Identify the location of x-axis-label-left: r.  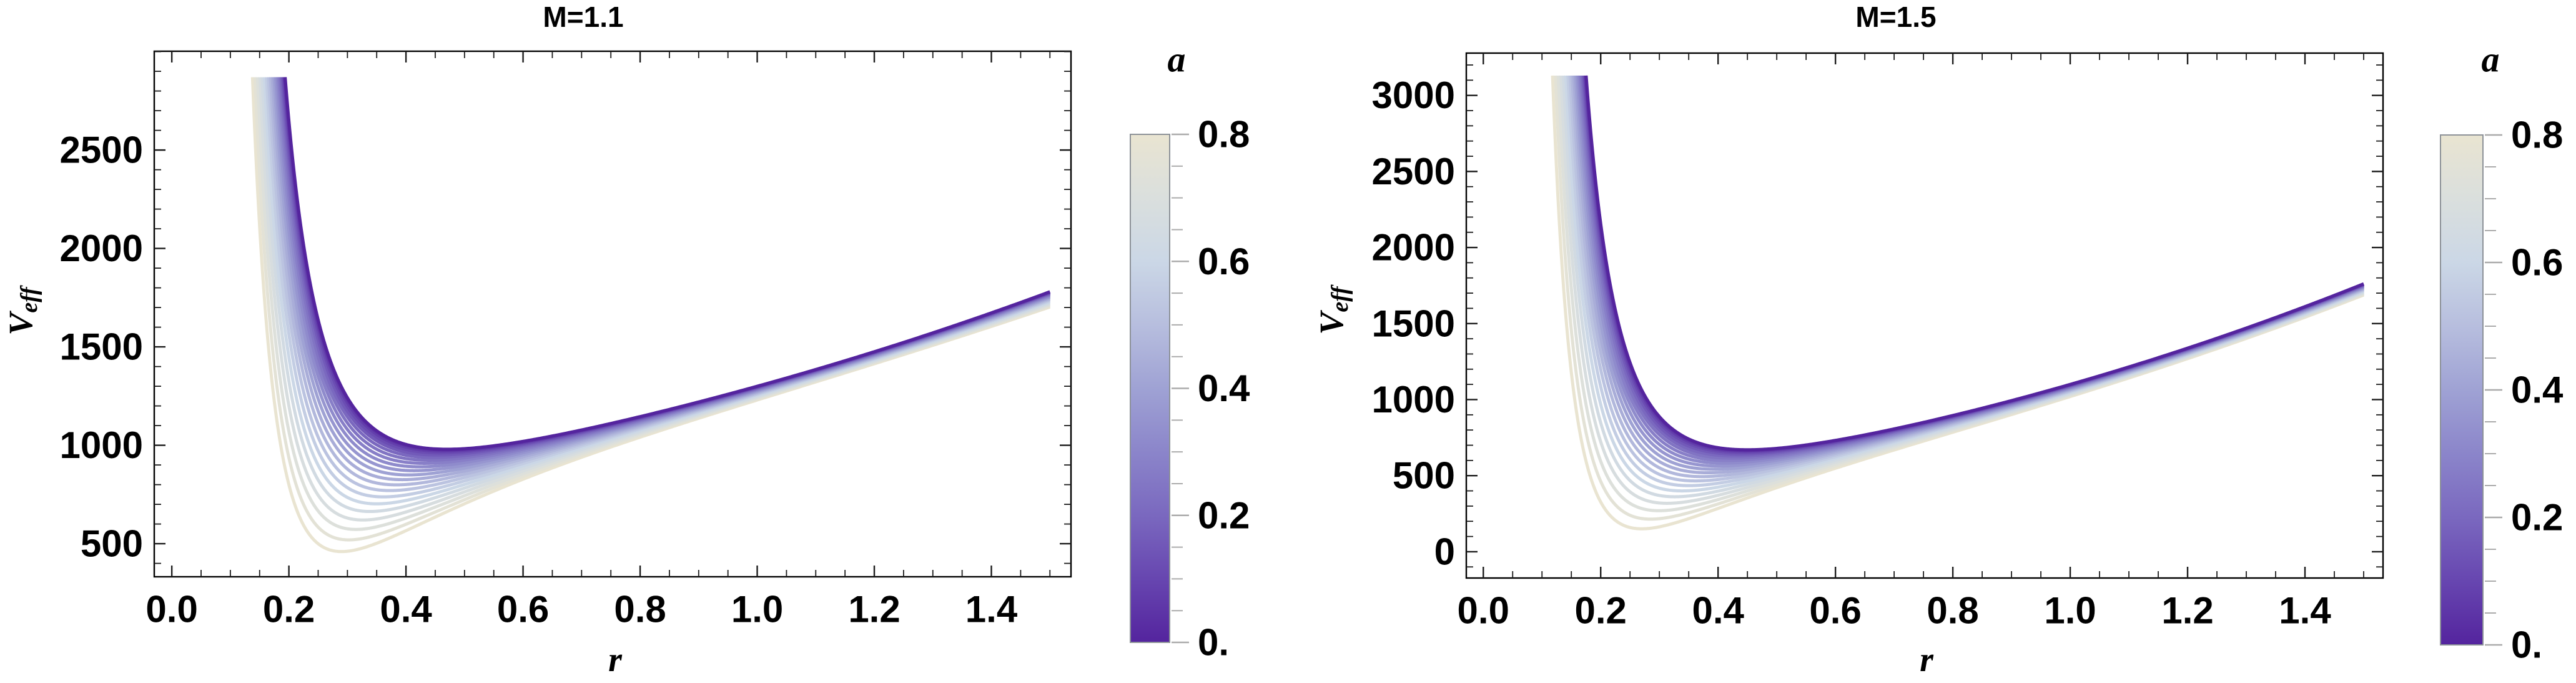
(615, 660).